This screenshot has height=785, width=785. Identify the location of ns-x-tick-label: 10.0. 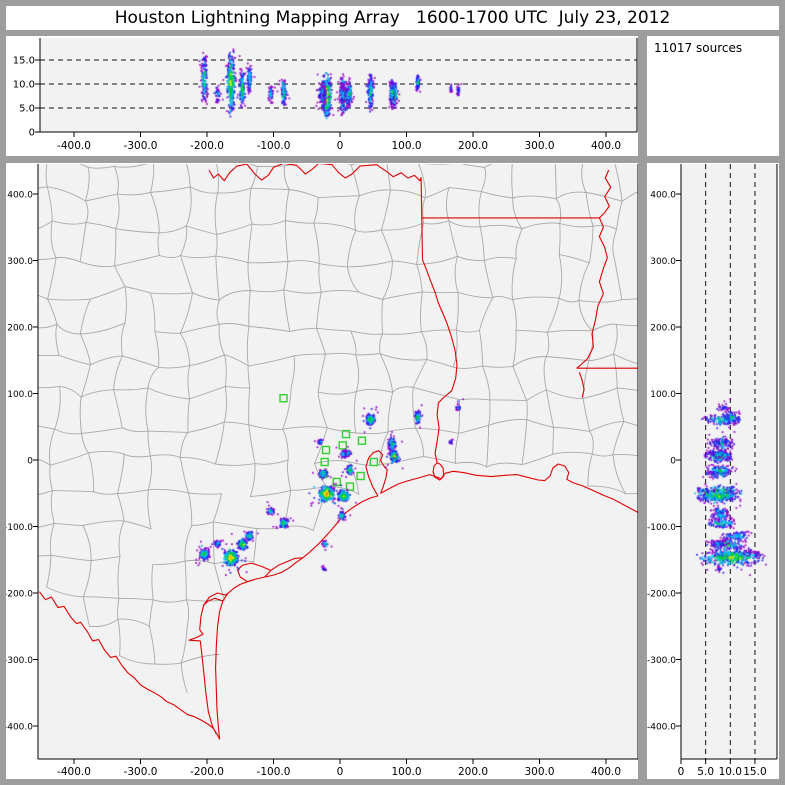
(730, 772).